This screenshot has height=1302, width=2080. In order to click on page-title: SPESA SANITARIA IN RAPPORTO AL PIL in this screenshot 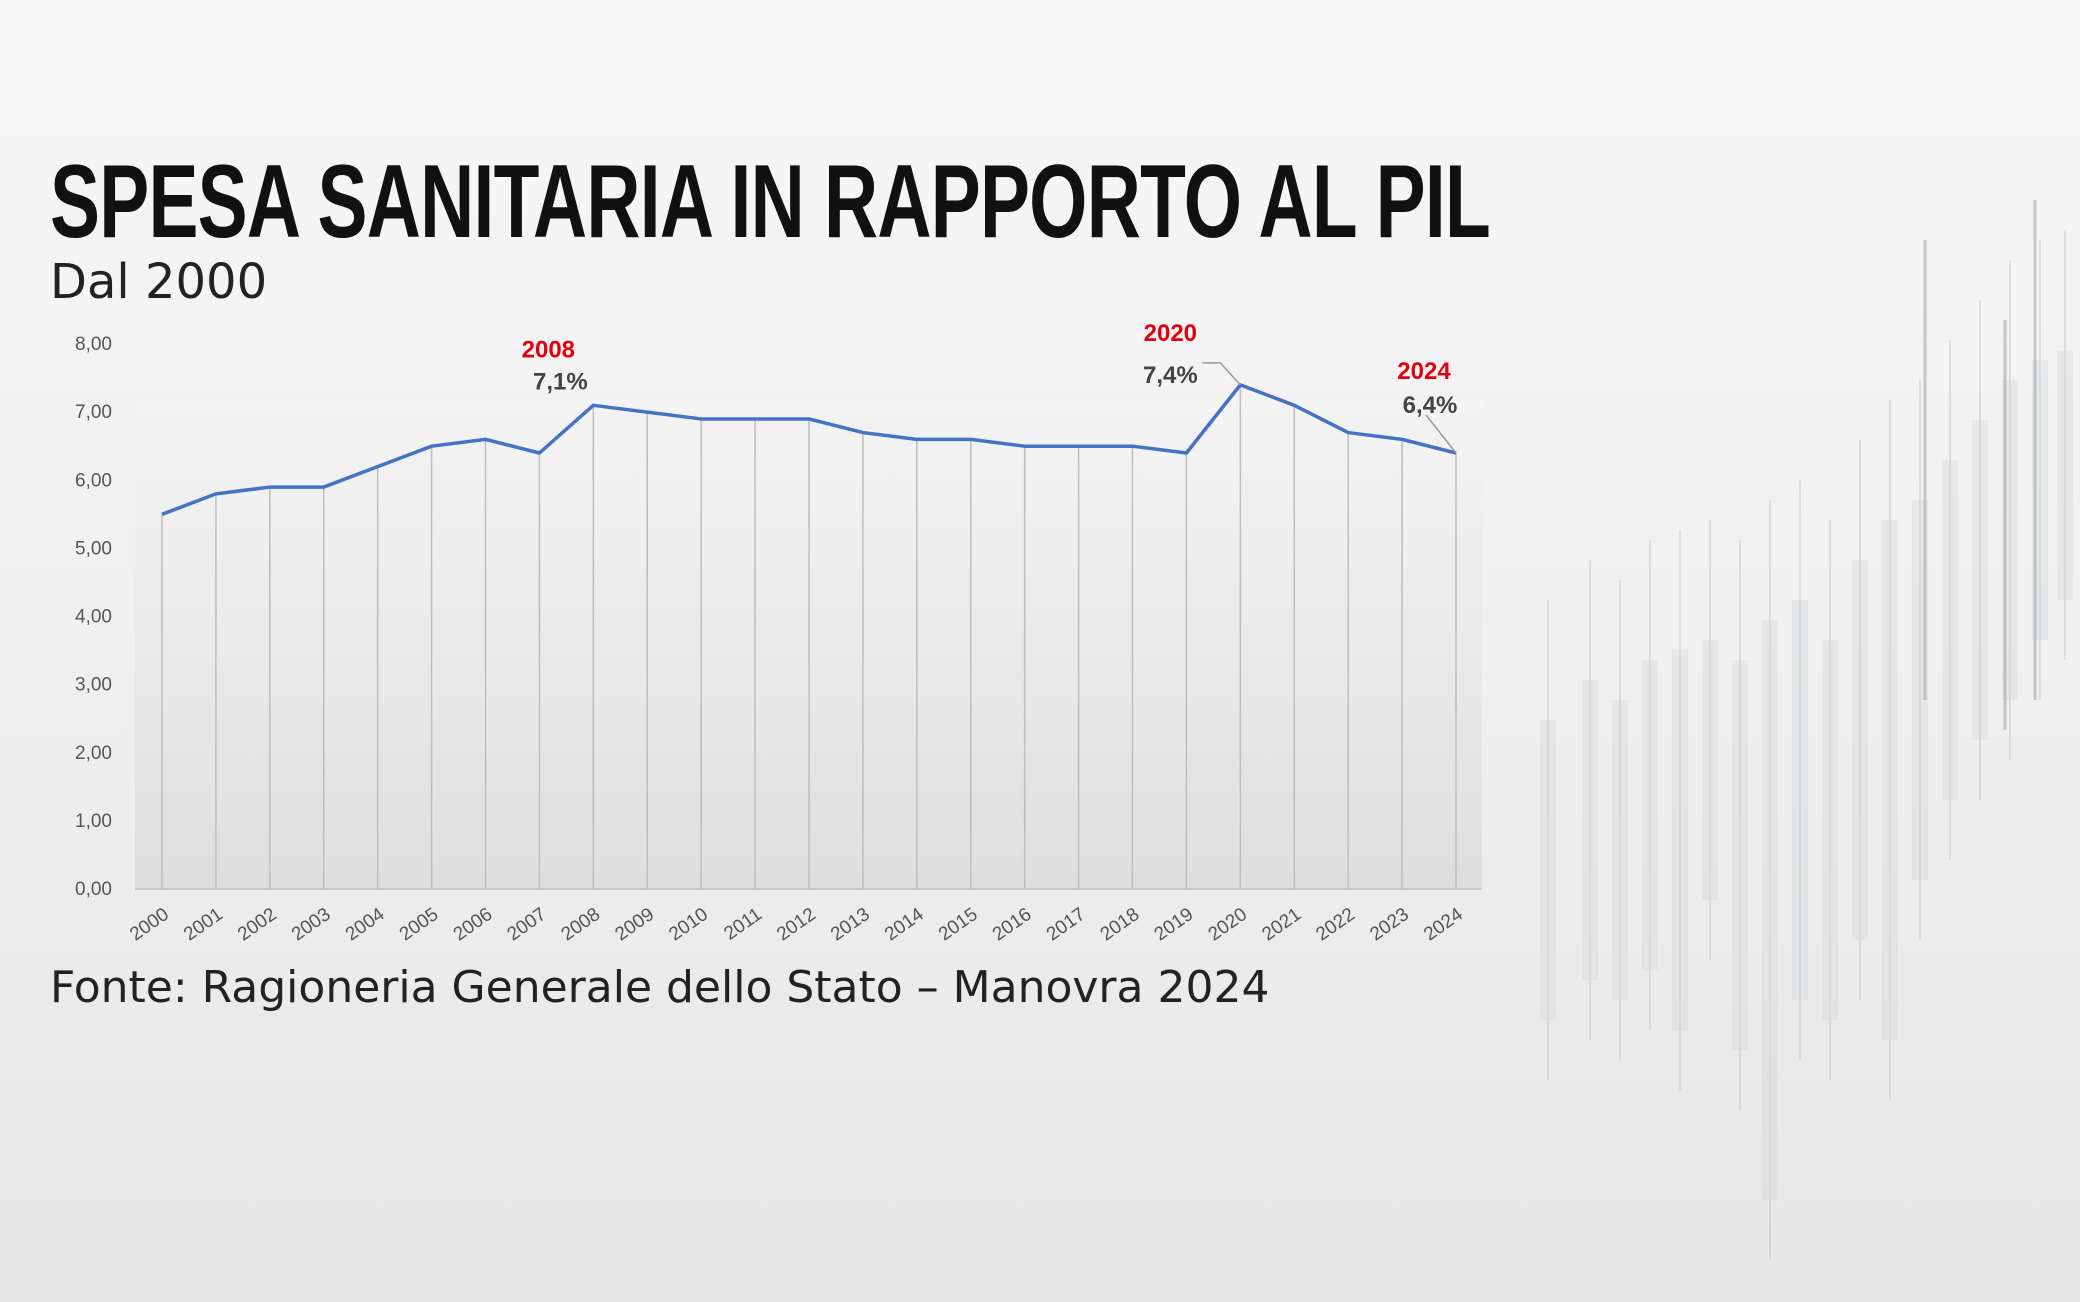, I will do `click(770, 202)`.